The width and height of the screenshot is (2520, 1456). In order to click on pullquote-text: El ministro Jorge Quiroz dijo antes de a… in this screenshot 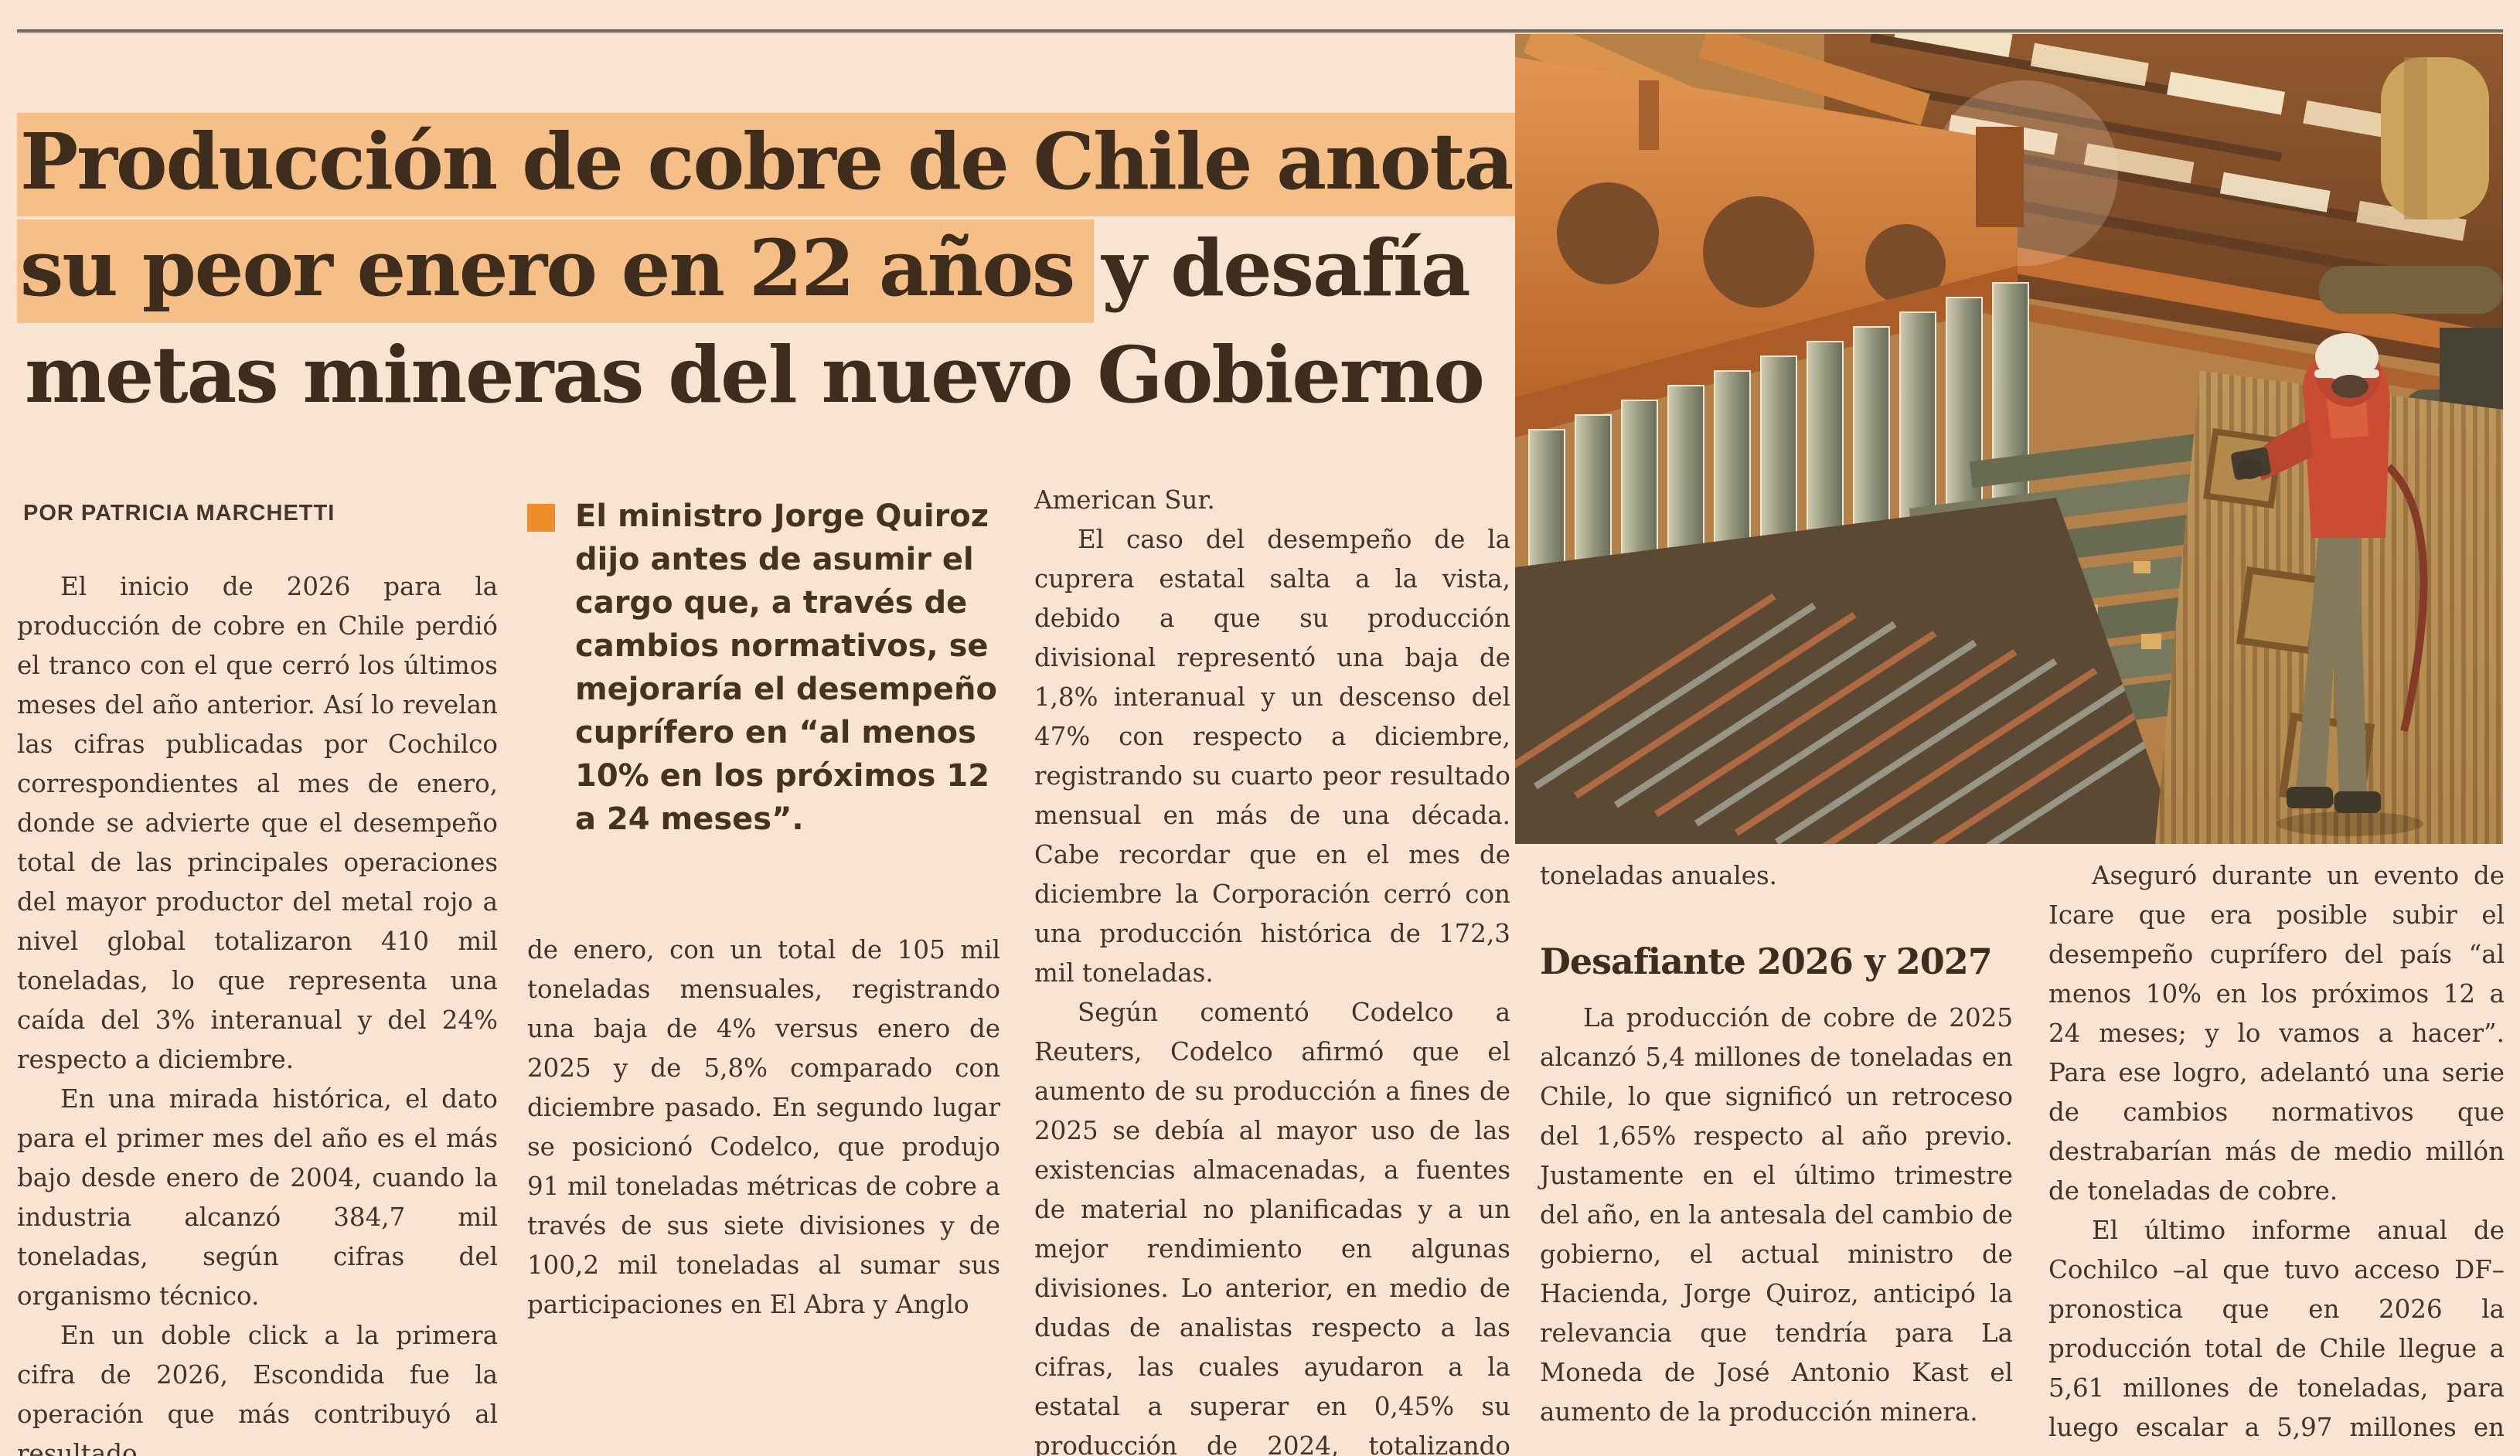, I will do `click(786, 668)`.